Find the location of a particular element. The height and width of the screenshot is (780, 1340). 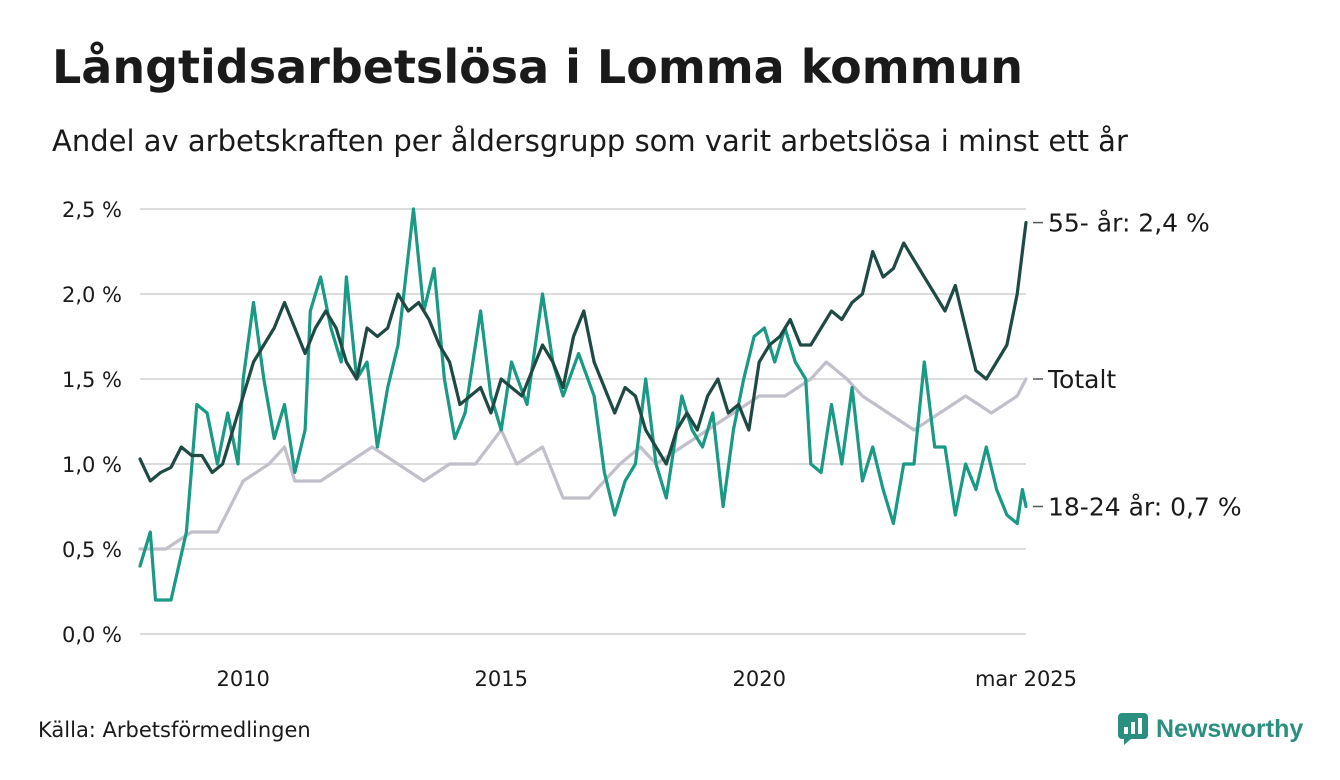

end-label-55-r: 55- år: 2,4 % is located at coordinates (1129, 223).